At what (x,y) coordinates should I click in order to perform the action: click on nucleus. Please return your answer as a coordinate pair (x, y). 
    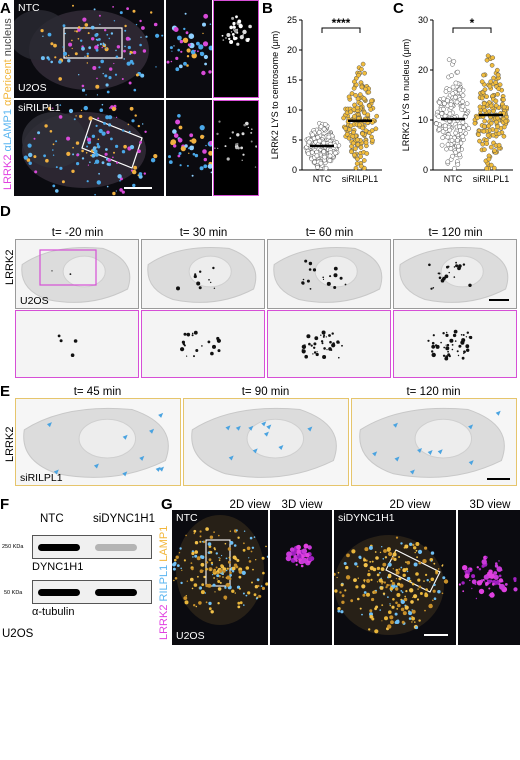
    Looking at the image, I should click on (336, 271).